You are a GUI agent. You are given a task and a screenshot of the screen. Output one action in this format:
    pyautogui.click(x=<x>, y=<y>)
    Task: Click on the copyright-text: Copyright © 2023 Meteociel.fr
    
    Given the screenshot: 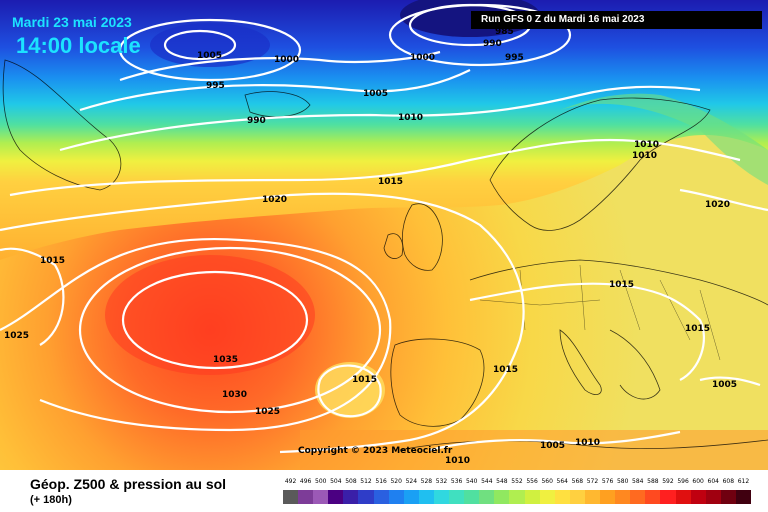 What is the action you would take?
    pyautogui.click(x=375, y=451)
    